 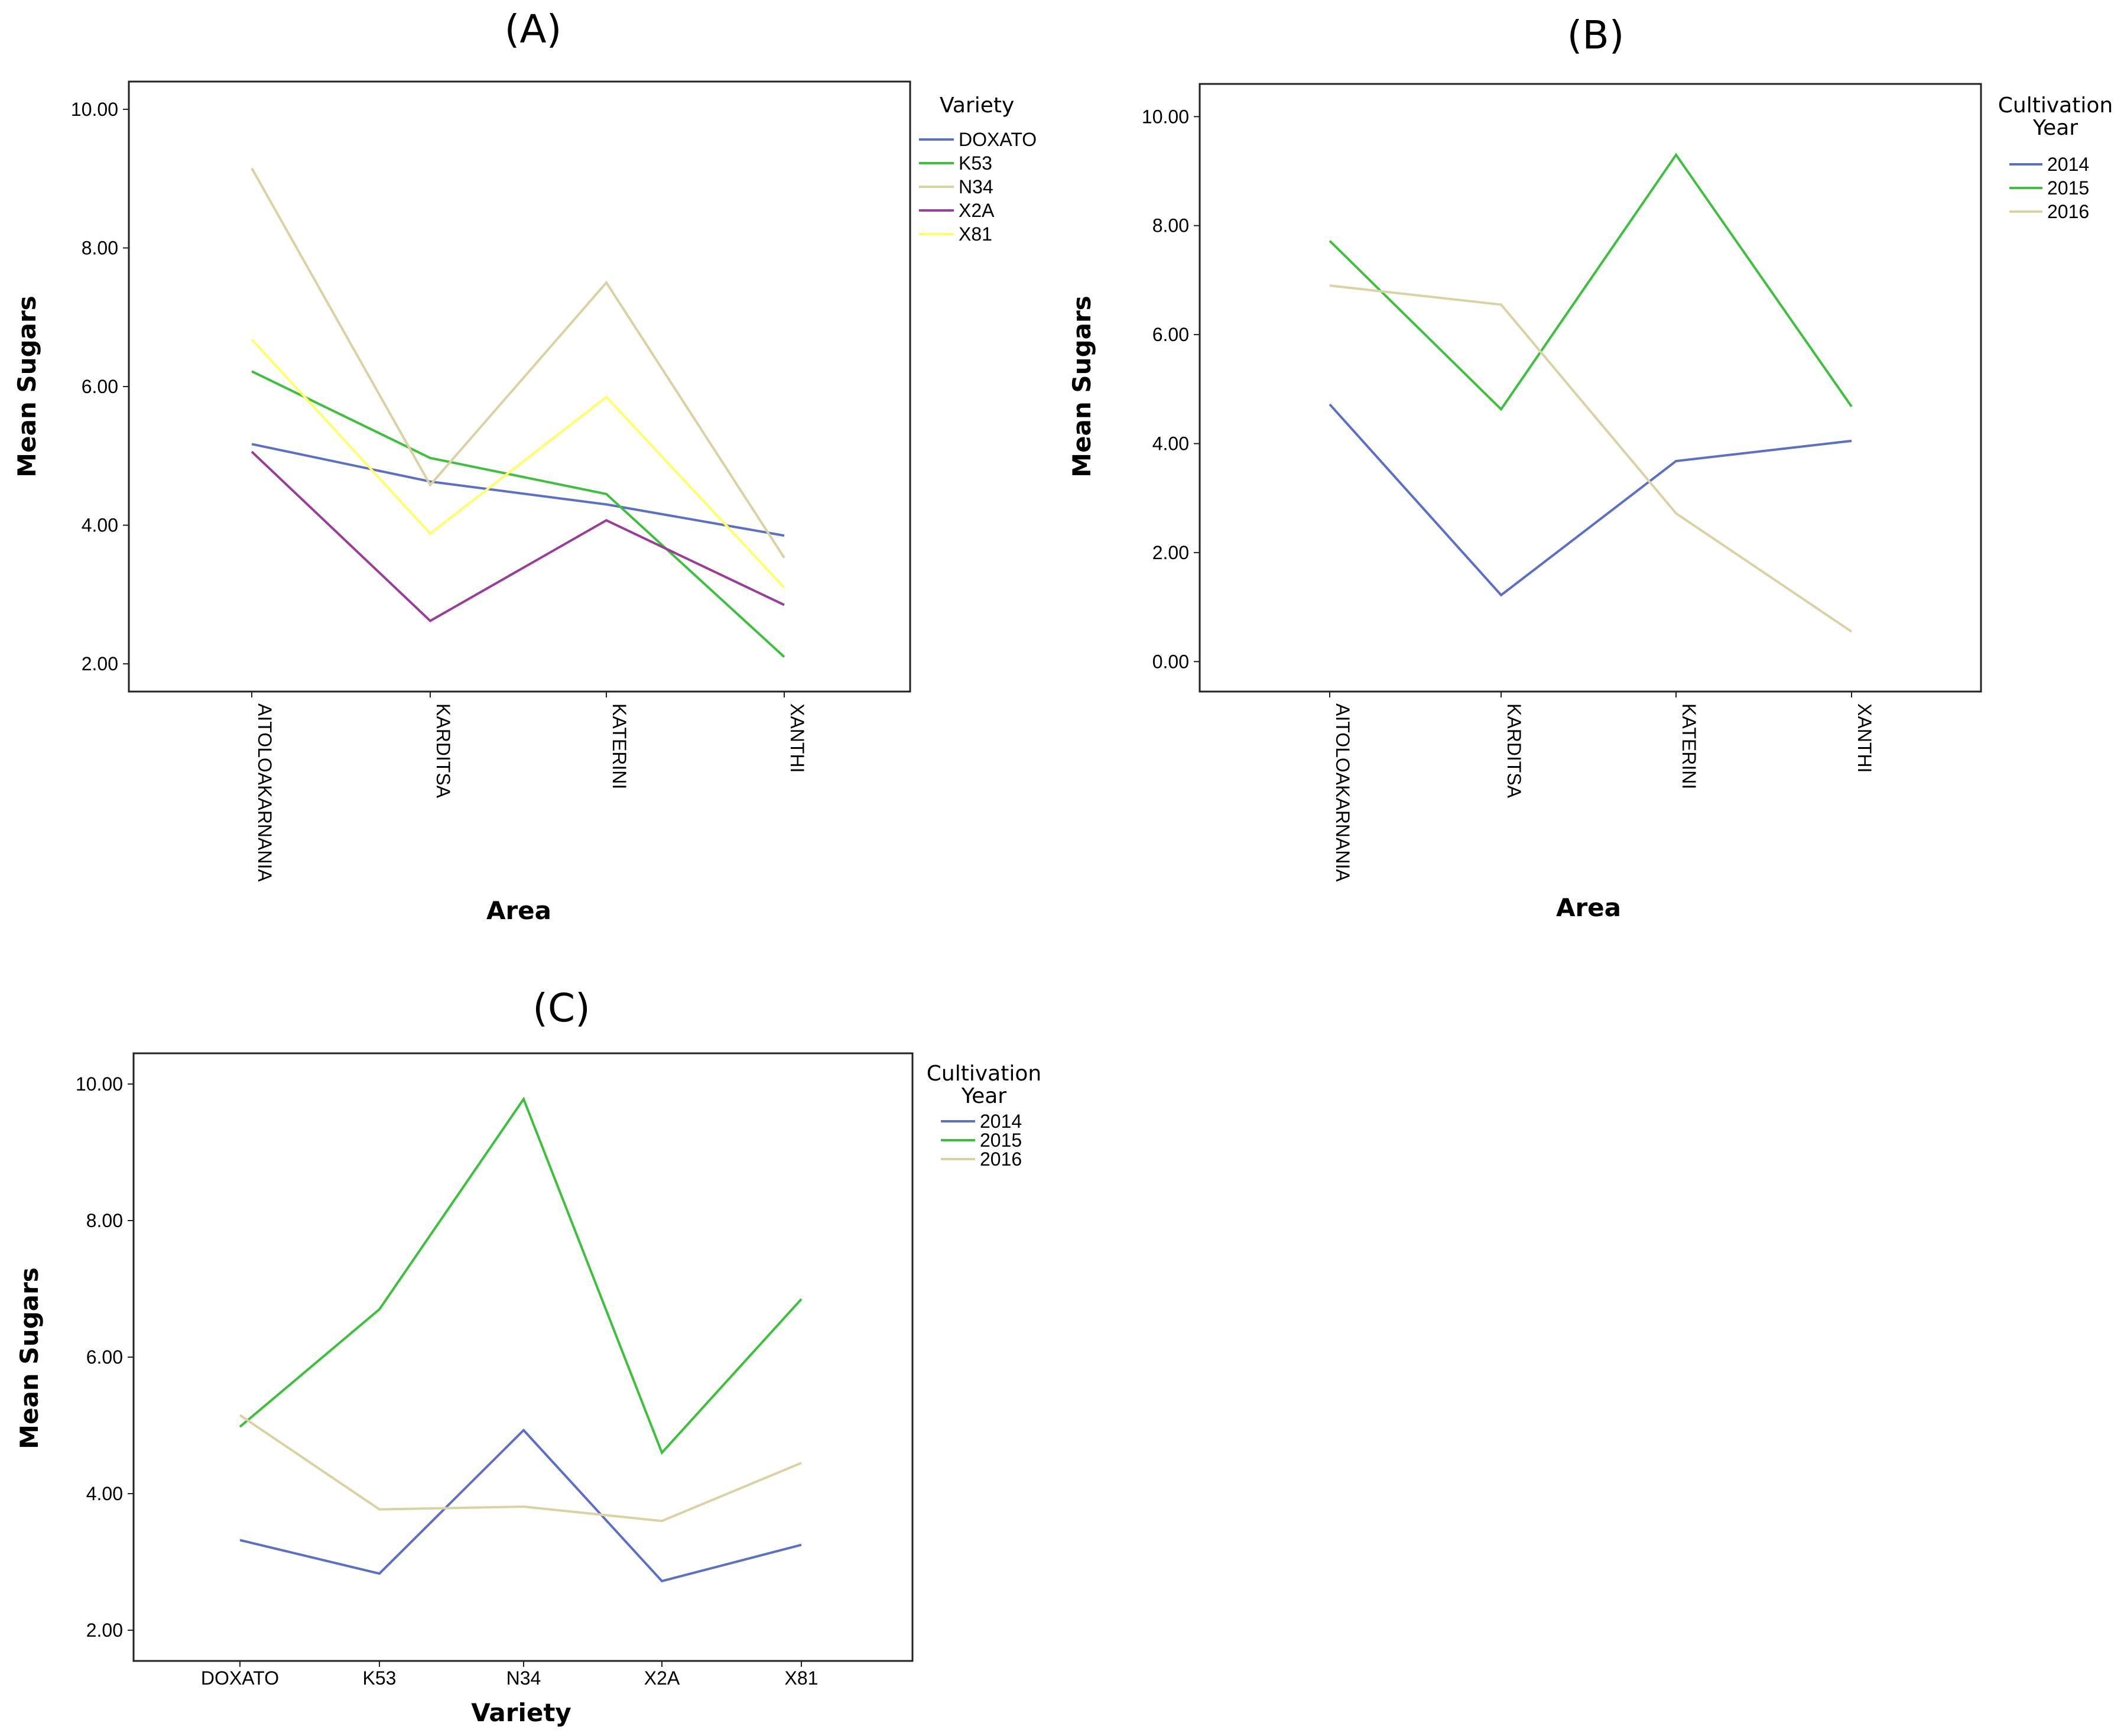 What do you see at coordinates (1596, 35) in the screenshot?
I see `chart-title: (B)` at bounding box center [1596, 35].